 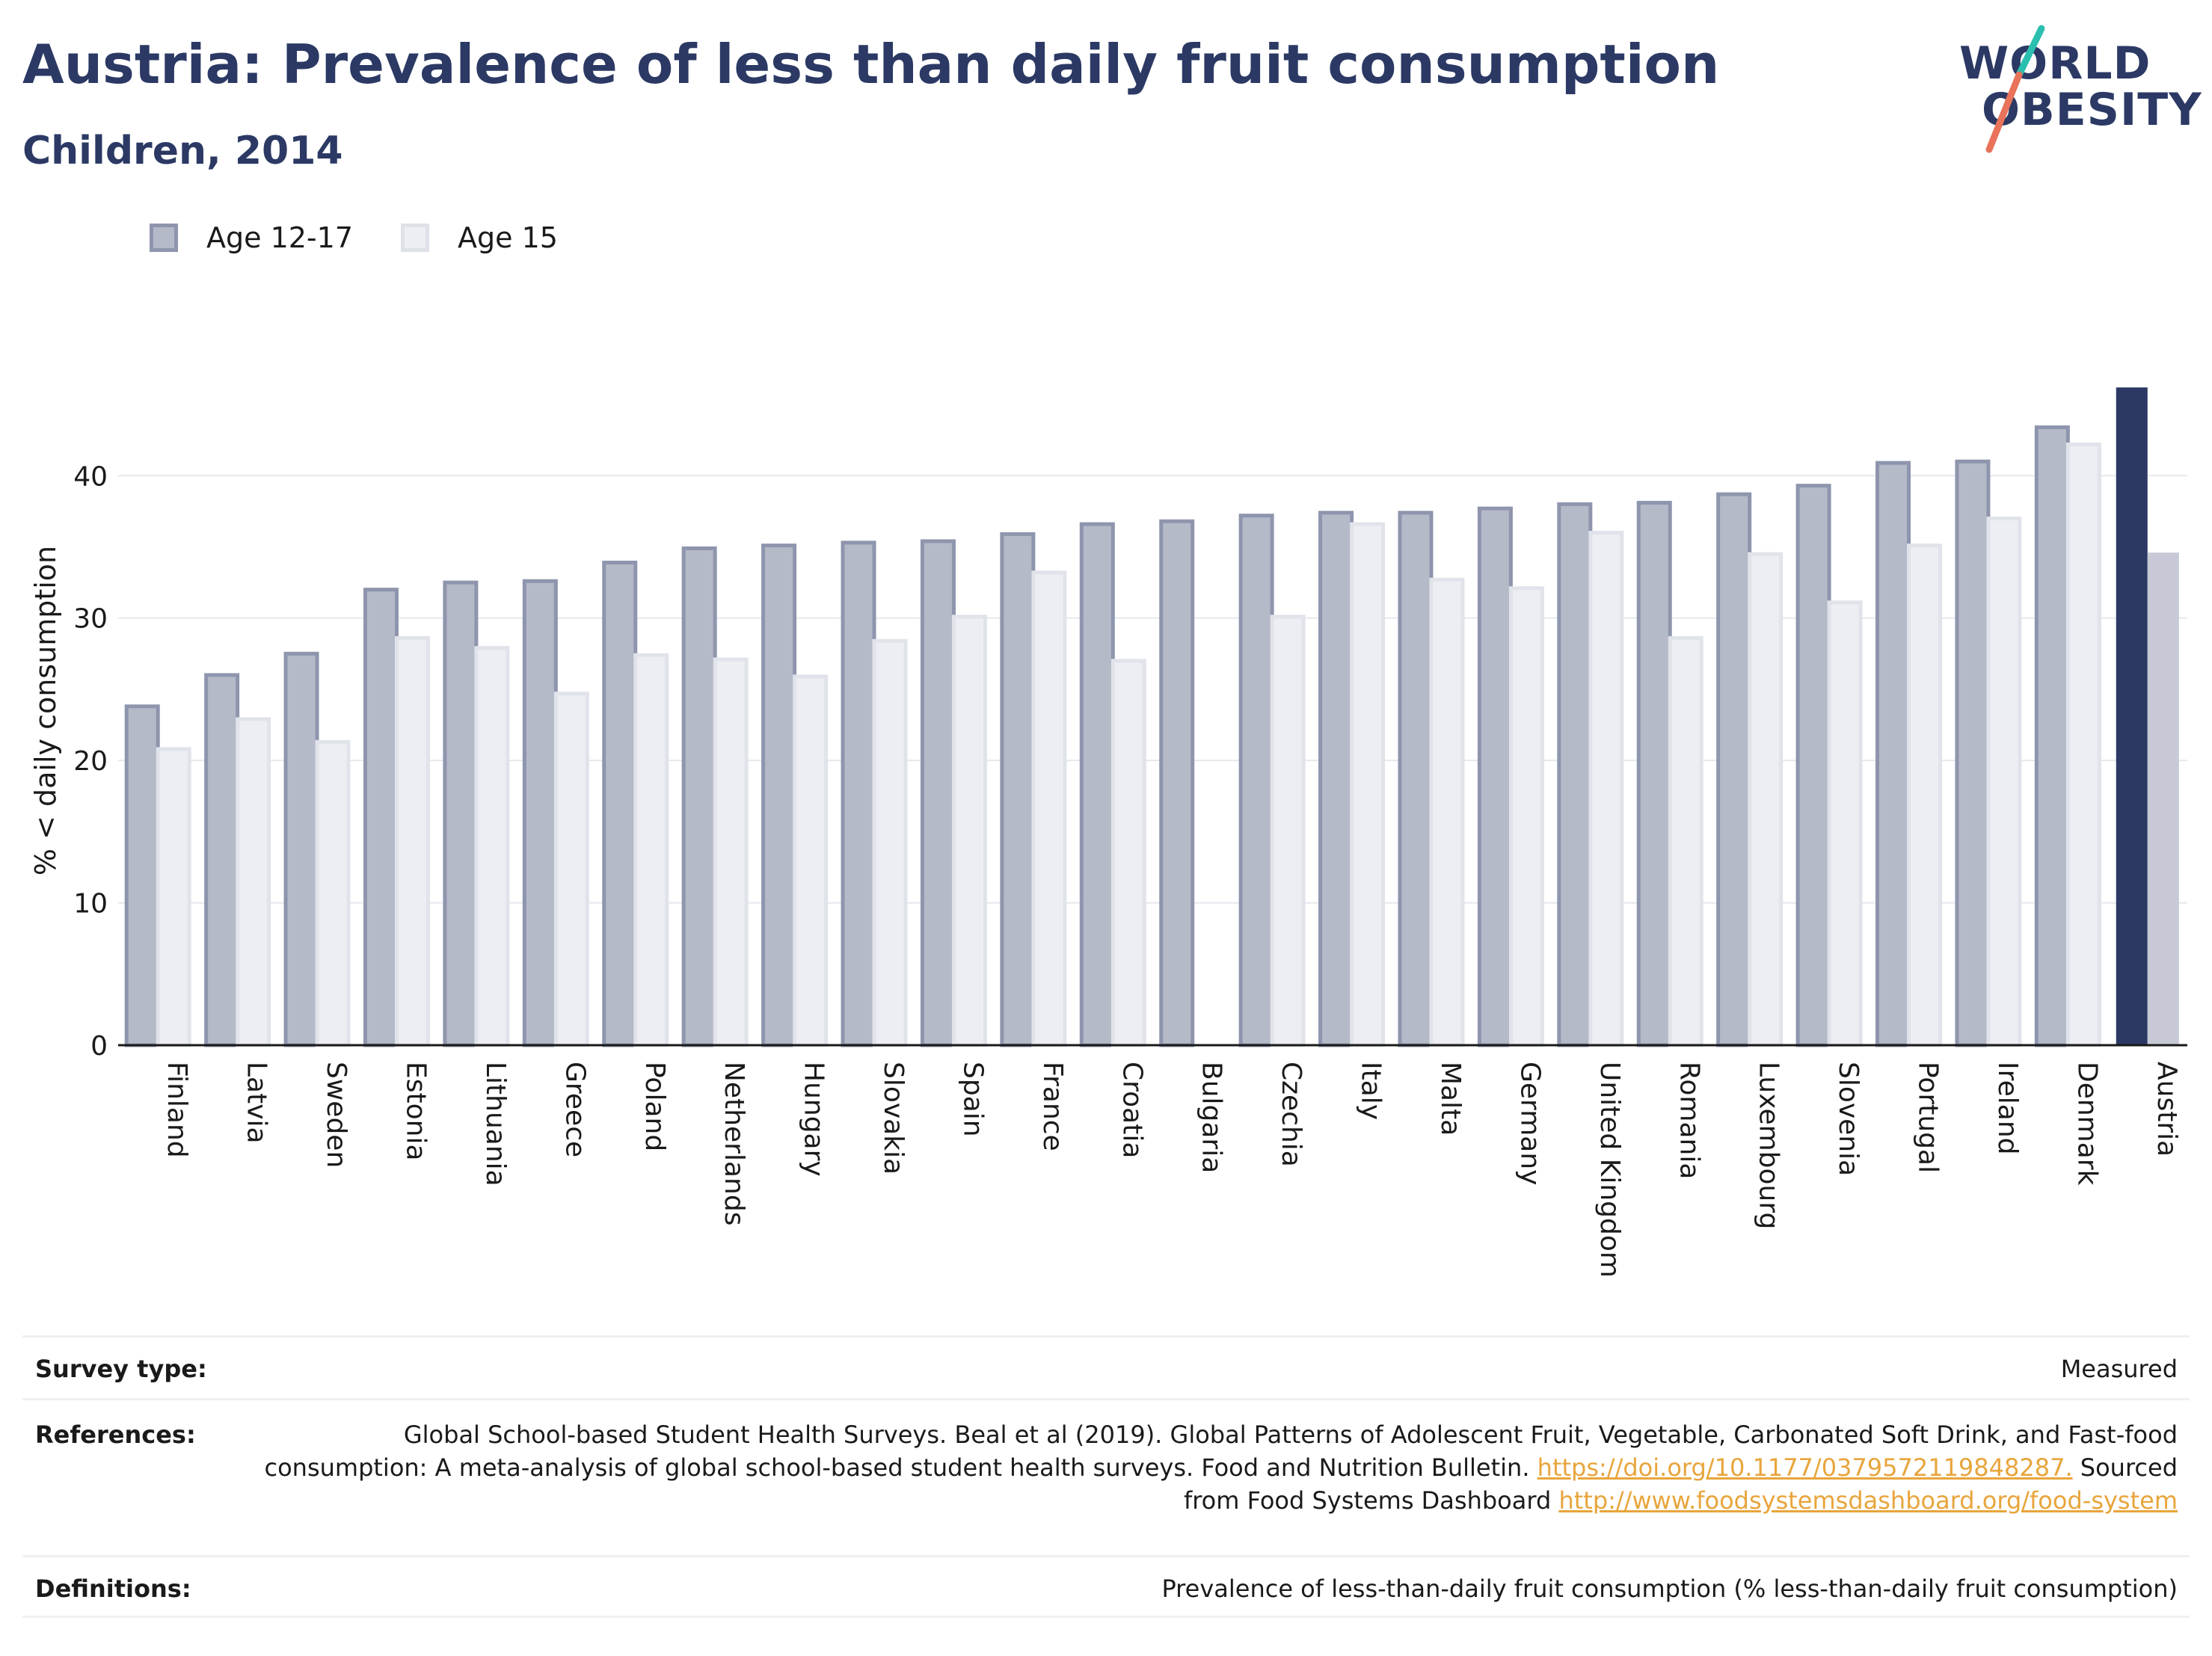 What do you see at coordinates (814, 1119) in the screenshot?
I see `x-tick-label: Hungary` at bounding box center [814, 1119].